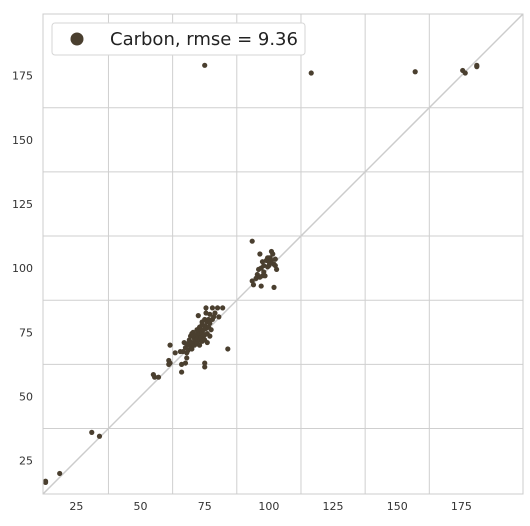 The image size is (530, 526). I want to click on y-tick-label: 100, so click(22, 268).